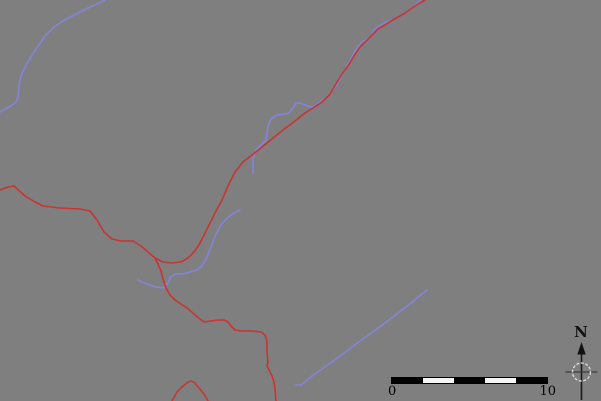 The image size is (601, 401). Describe the element at coordinates (547, 391) in the screenshot. I see `scale-bar-label-end: 10` at that location.